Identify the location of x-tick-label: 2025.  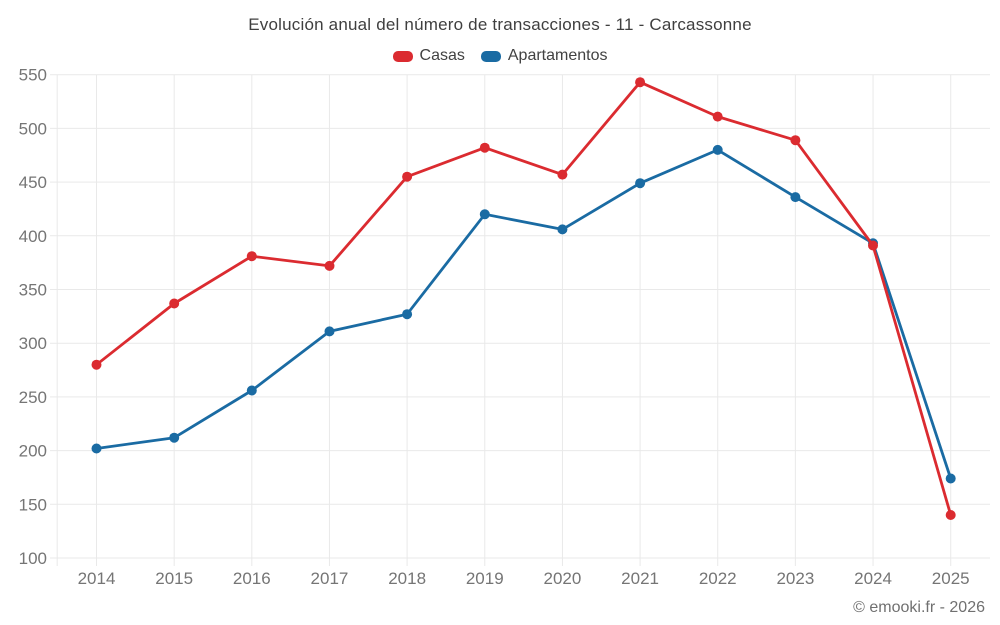
(951, 578).